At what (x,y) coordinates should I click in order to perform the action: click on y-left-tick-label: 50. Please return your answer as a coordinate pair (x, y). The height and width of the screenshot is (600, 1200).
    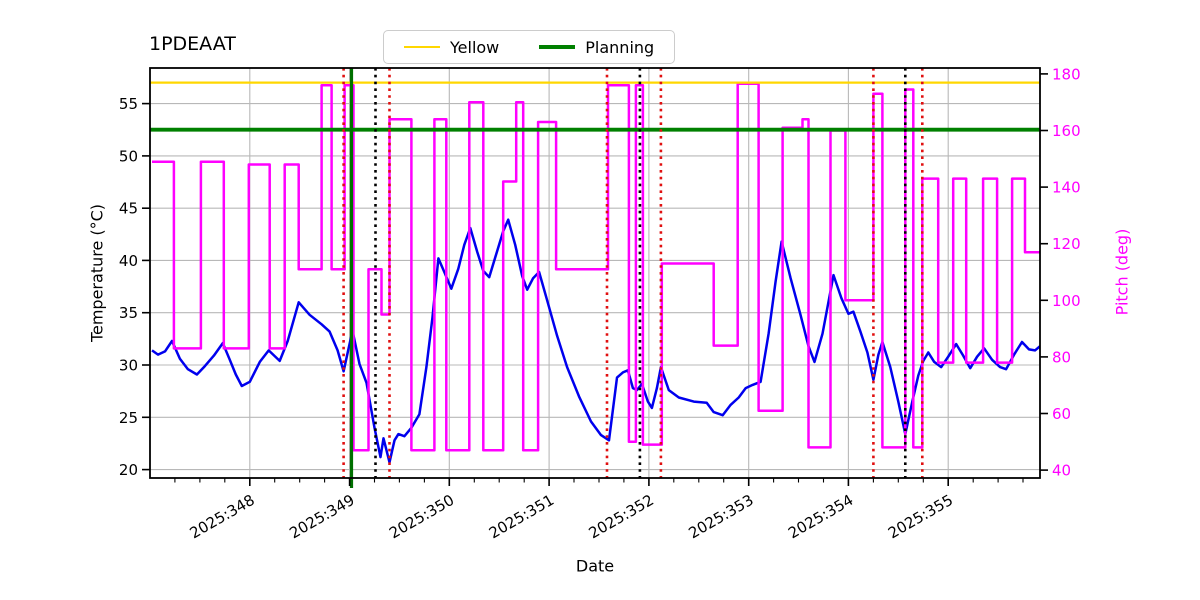
    Looking at the image, I should click on (128, 156).